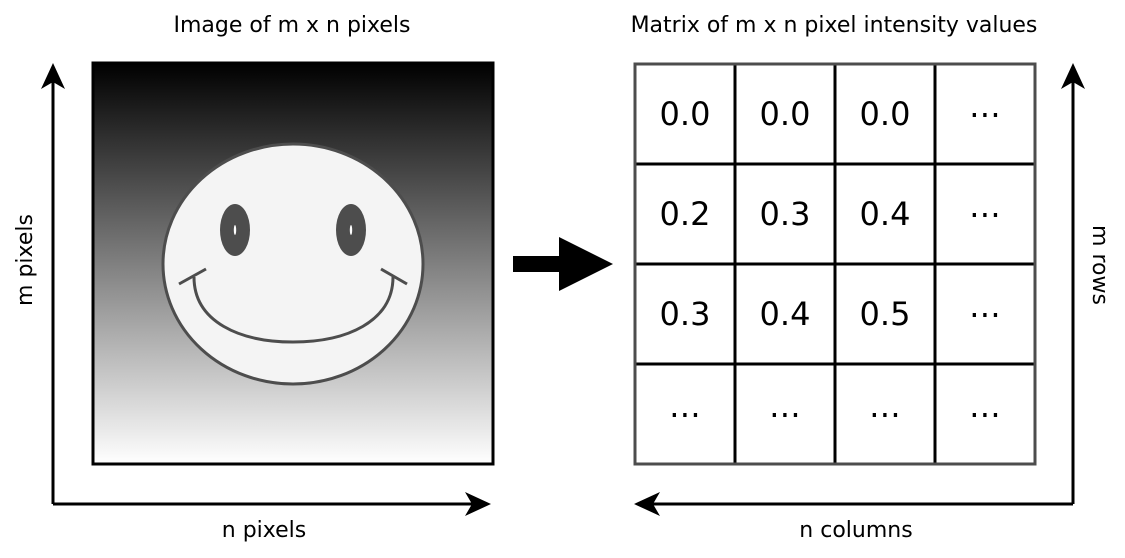 Image resolution: width=1125 pixels, height=558 pixels. Describe the element at coordinates (985, 114) in the screenshot. I see `matrix-cell-r1-c4: ⋯` at that location.